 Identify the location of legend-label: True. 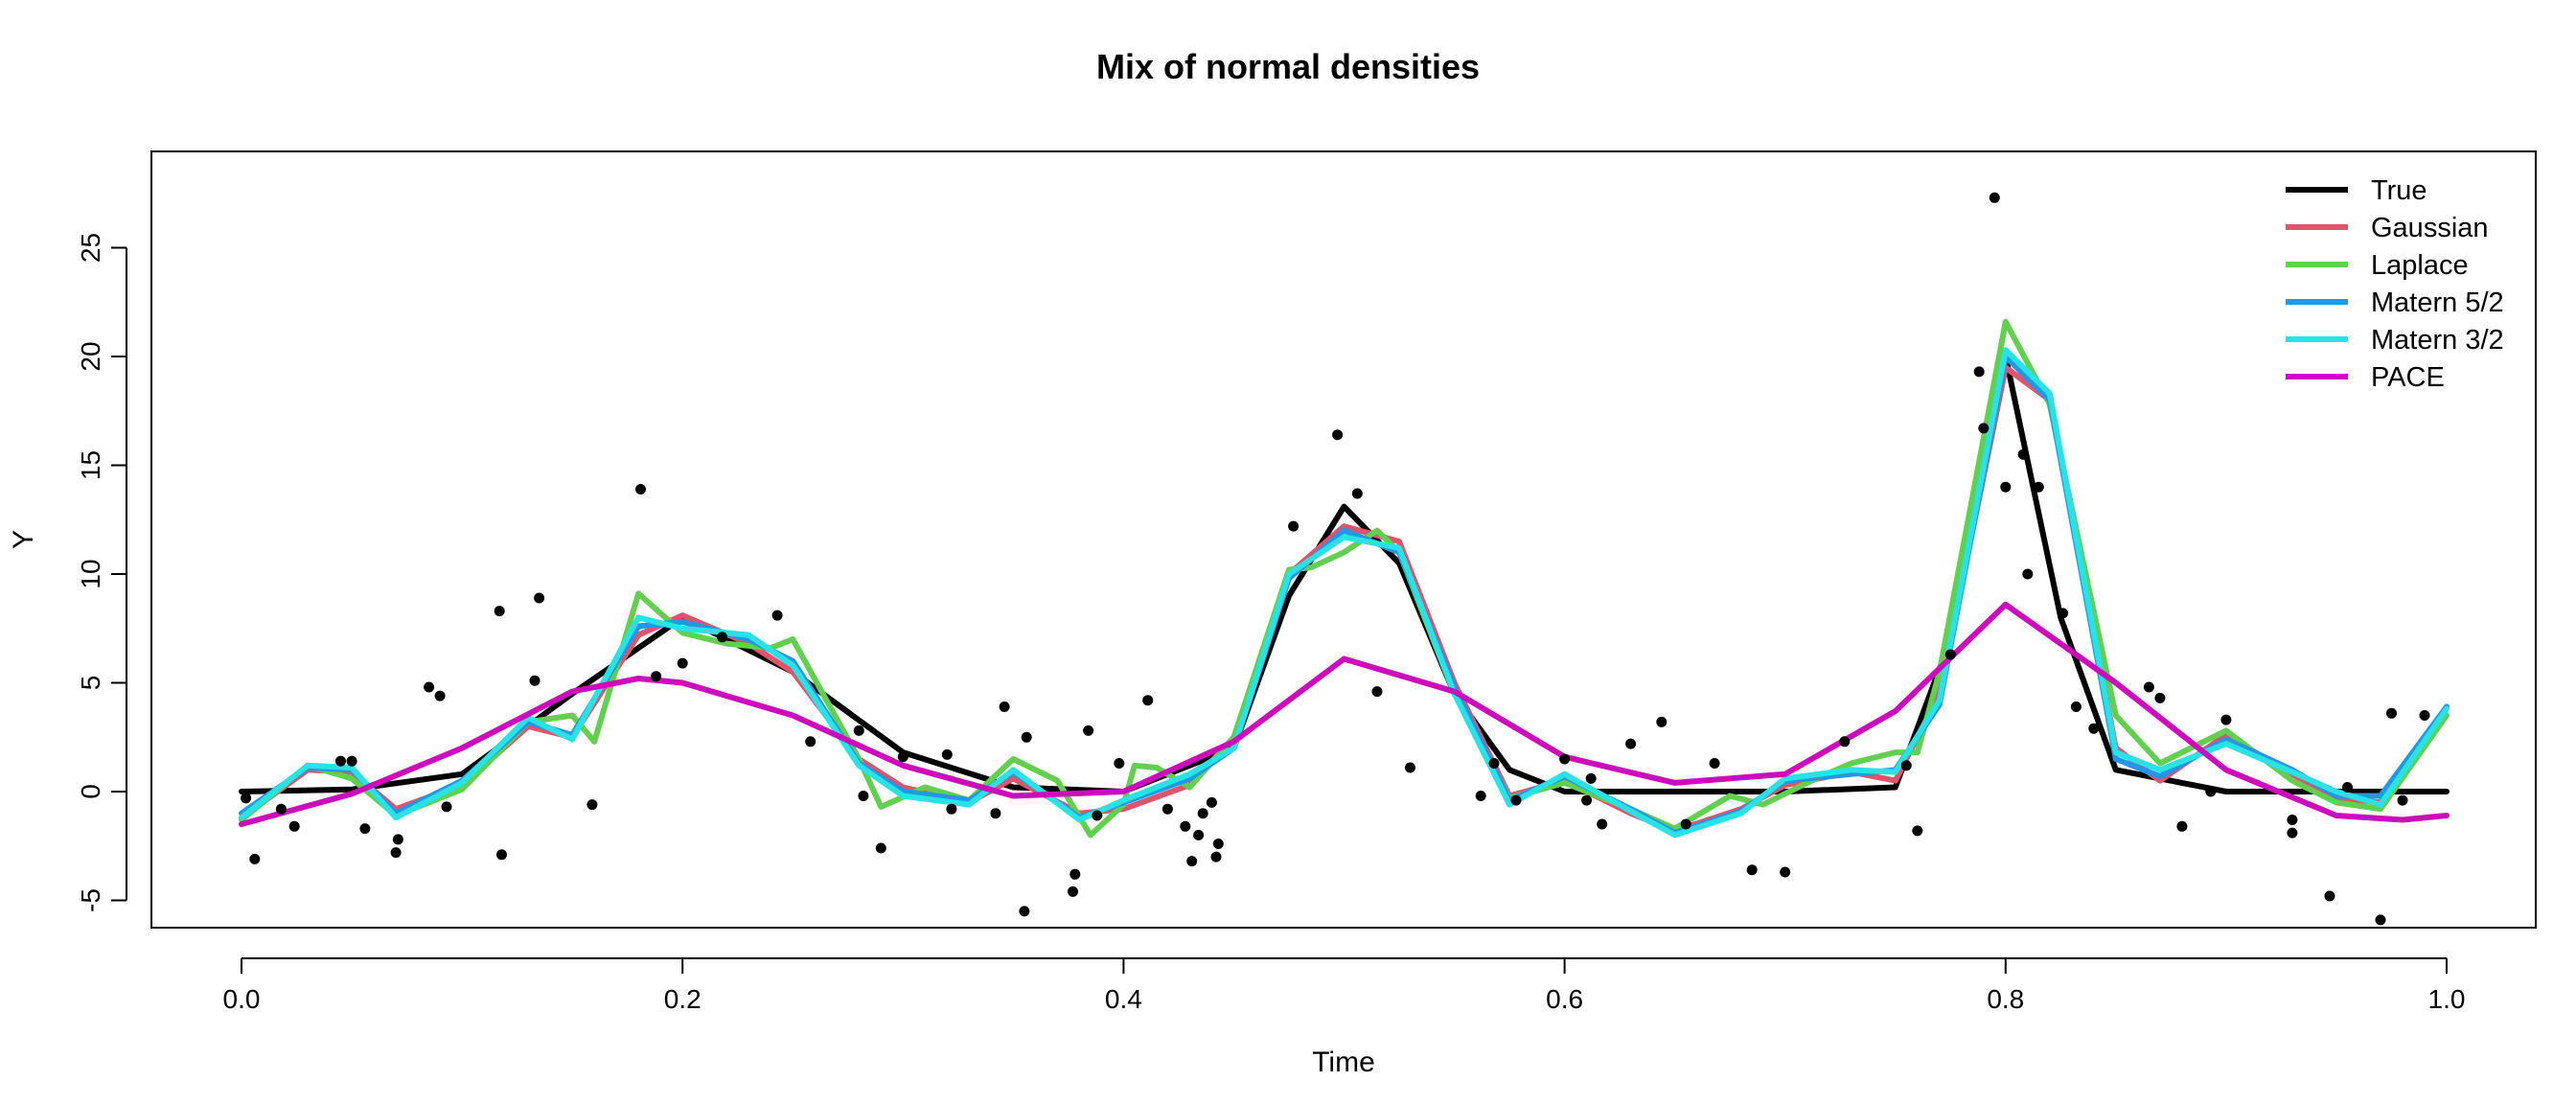
(2399, 190).